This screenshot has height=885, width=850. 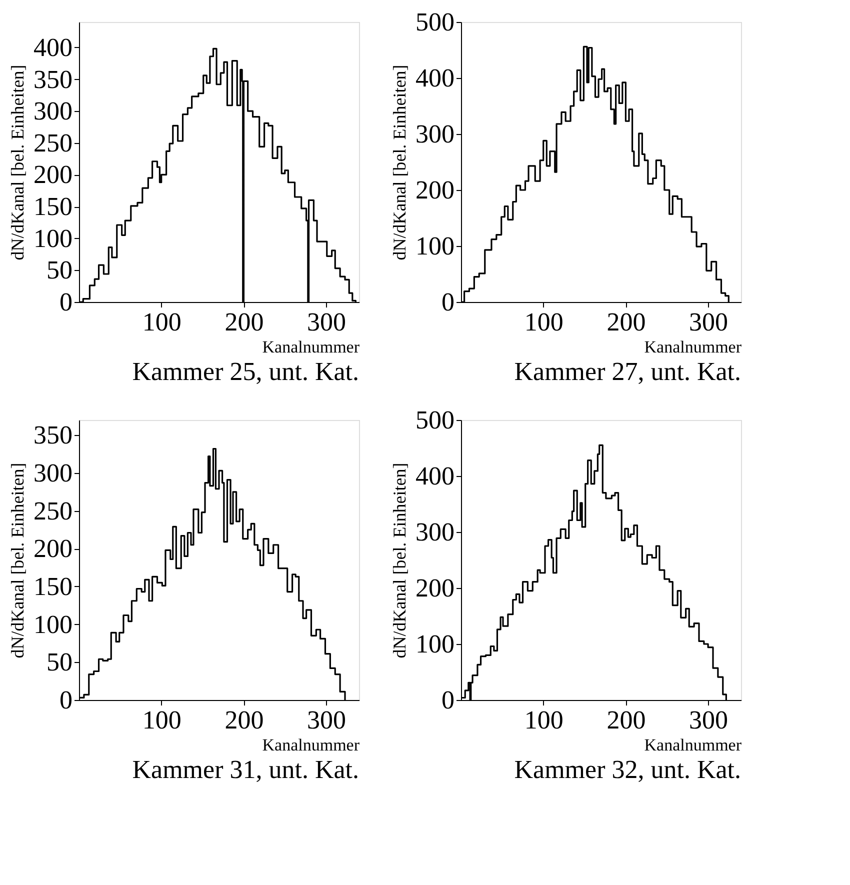 I want to click on text: Kammer 27, unt. Kat., so click(x=627, y=371).